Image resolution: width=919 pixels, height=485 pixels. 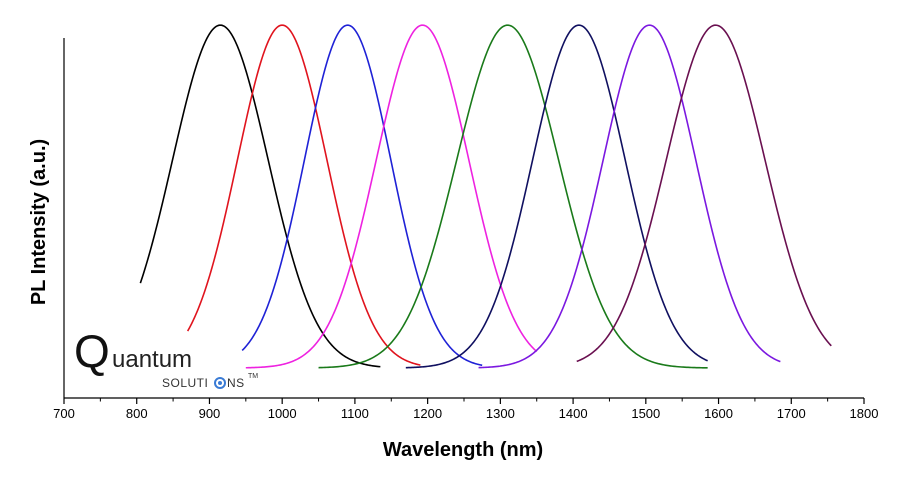 What do you see at coordinates (500, 413) in the screenshot?
I see `x-tick-label: 1300` at bounding box center [500, 413].